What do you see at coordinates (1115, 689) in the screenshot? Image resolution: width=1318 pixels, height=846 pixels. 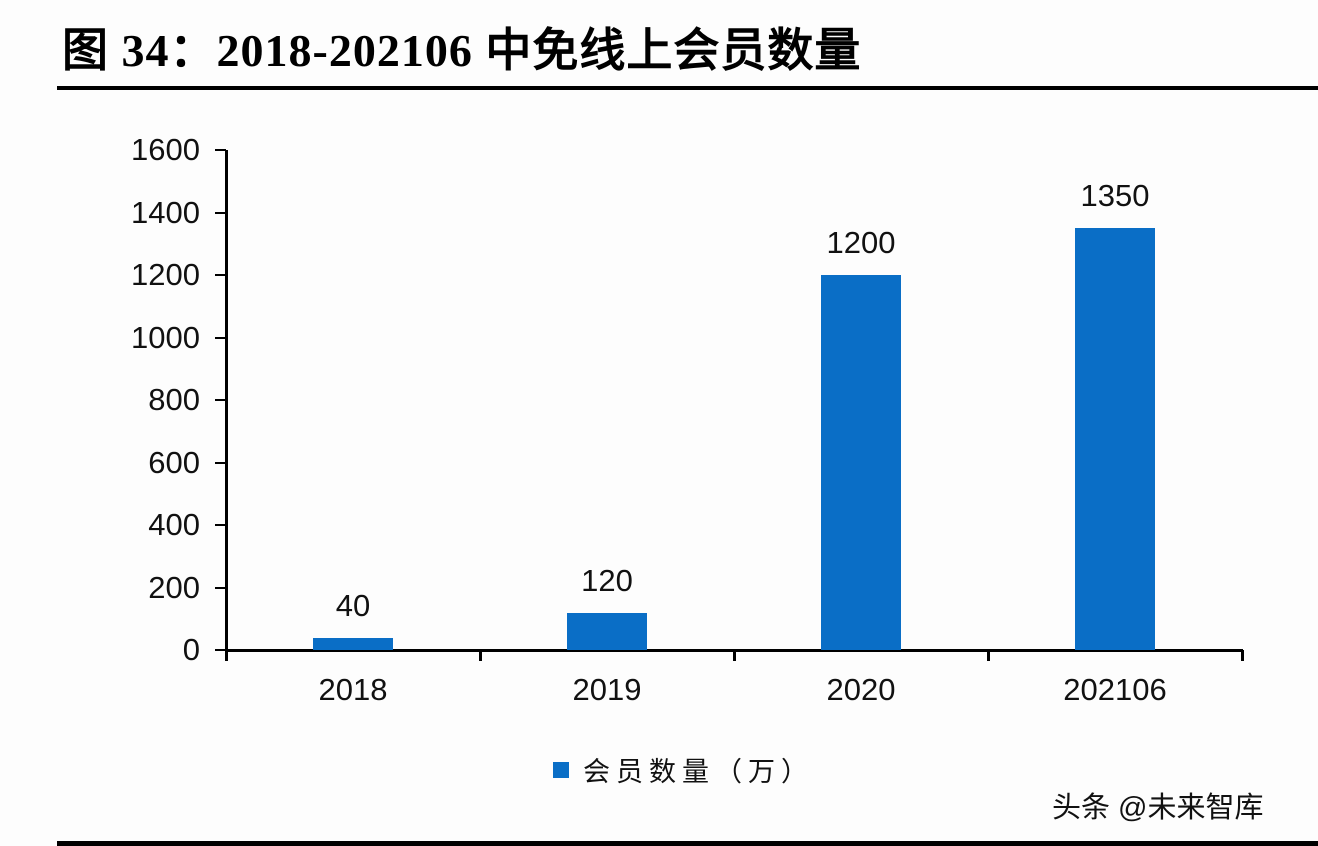 I see `x-tick-label: 202106` at bounding box center [1115, 689].